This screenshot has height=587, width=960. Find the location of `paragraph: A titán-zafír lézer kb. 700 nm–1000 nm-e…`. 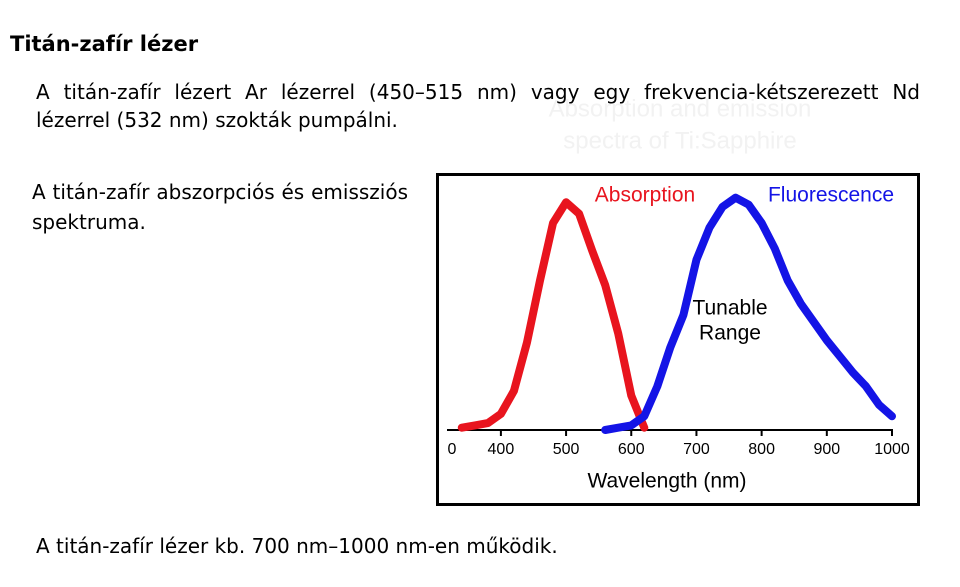

paragraph: A titán-zafír lézer kb. 700 nm–1000 nm-e… is located at coordinates (297, 546).